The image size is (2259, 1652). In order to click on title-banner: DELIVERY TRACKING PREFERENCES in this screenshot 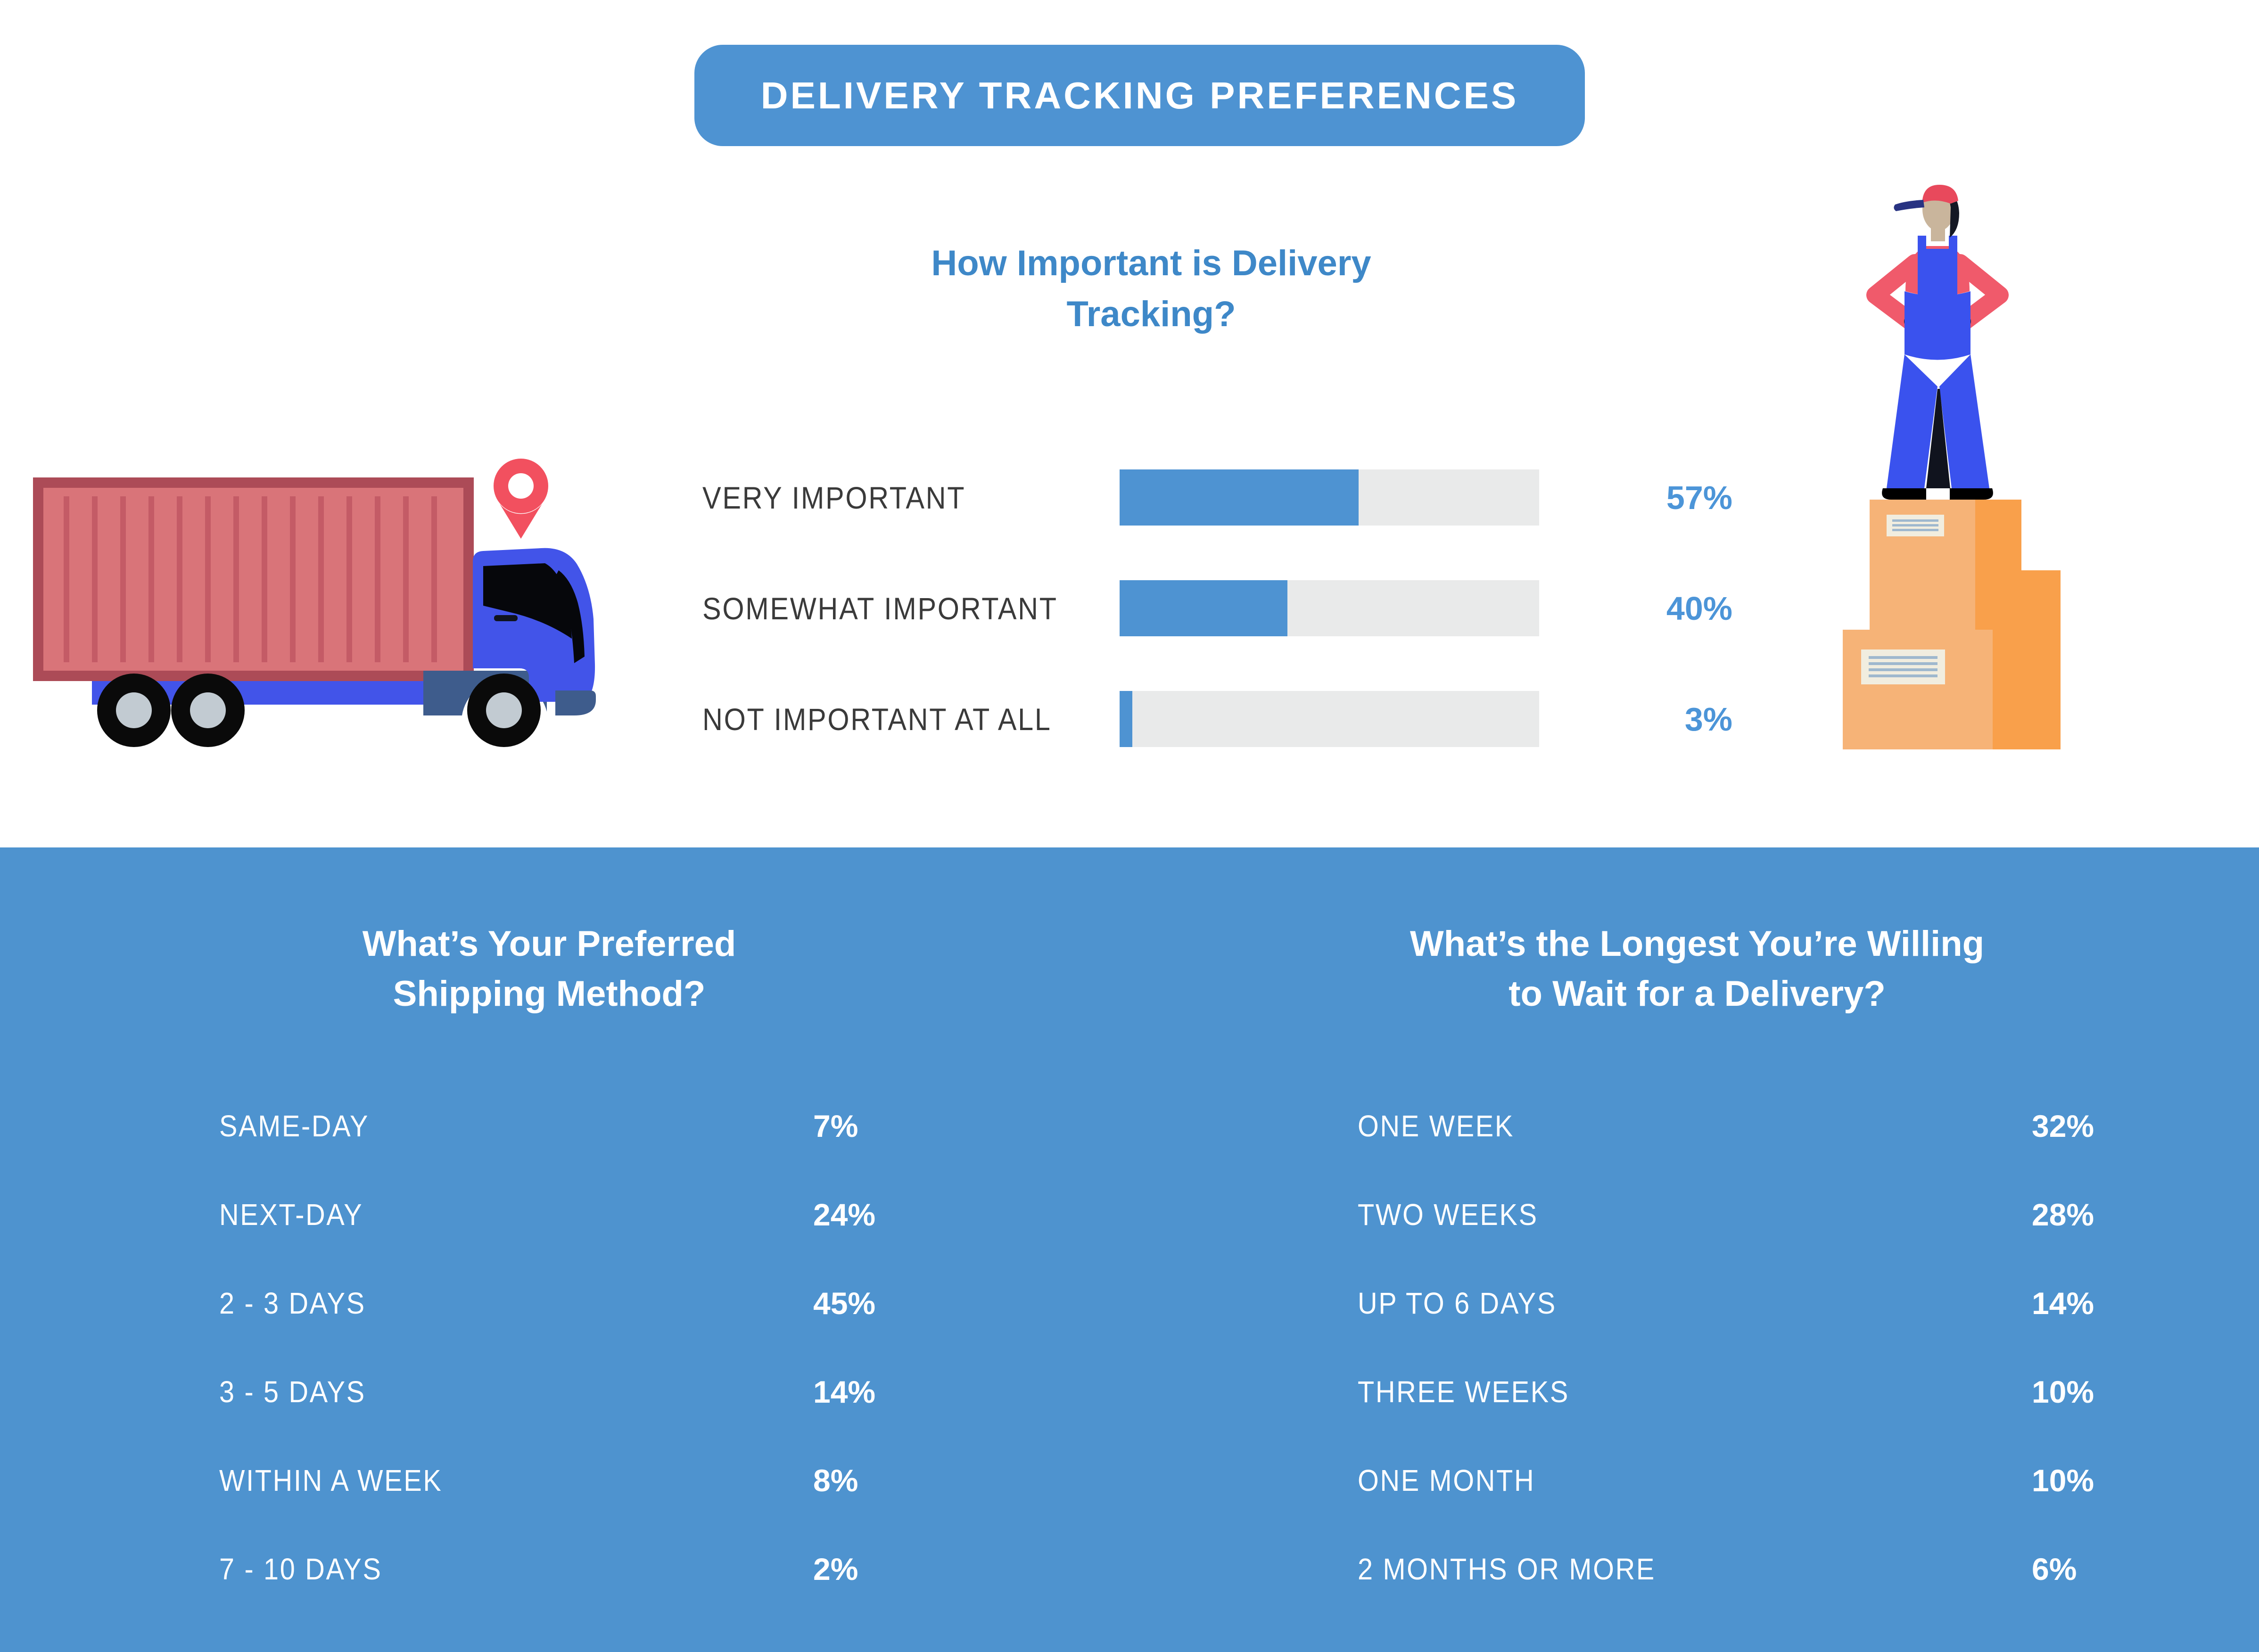, I will do `click(1140, 96)`.